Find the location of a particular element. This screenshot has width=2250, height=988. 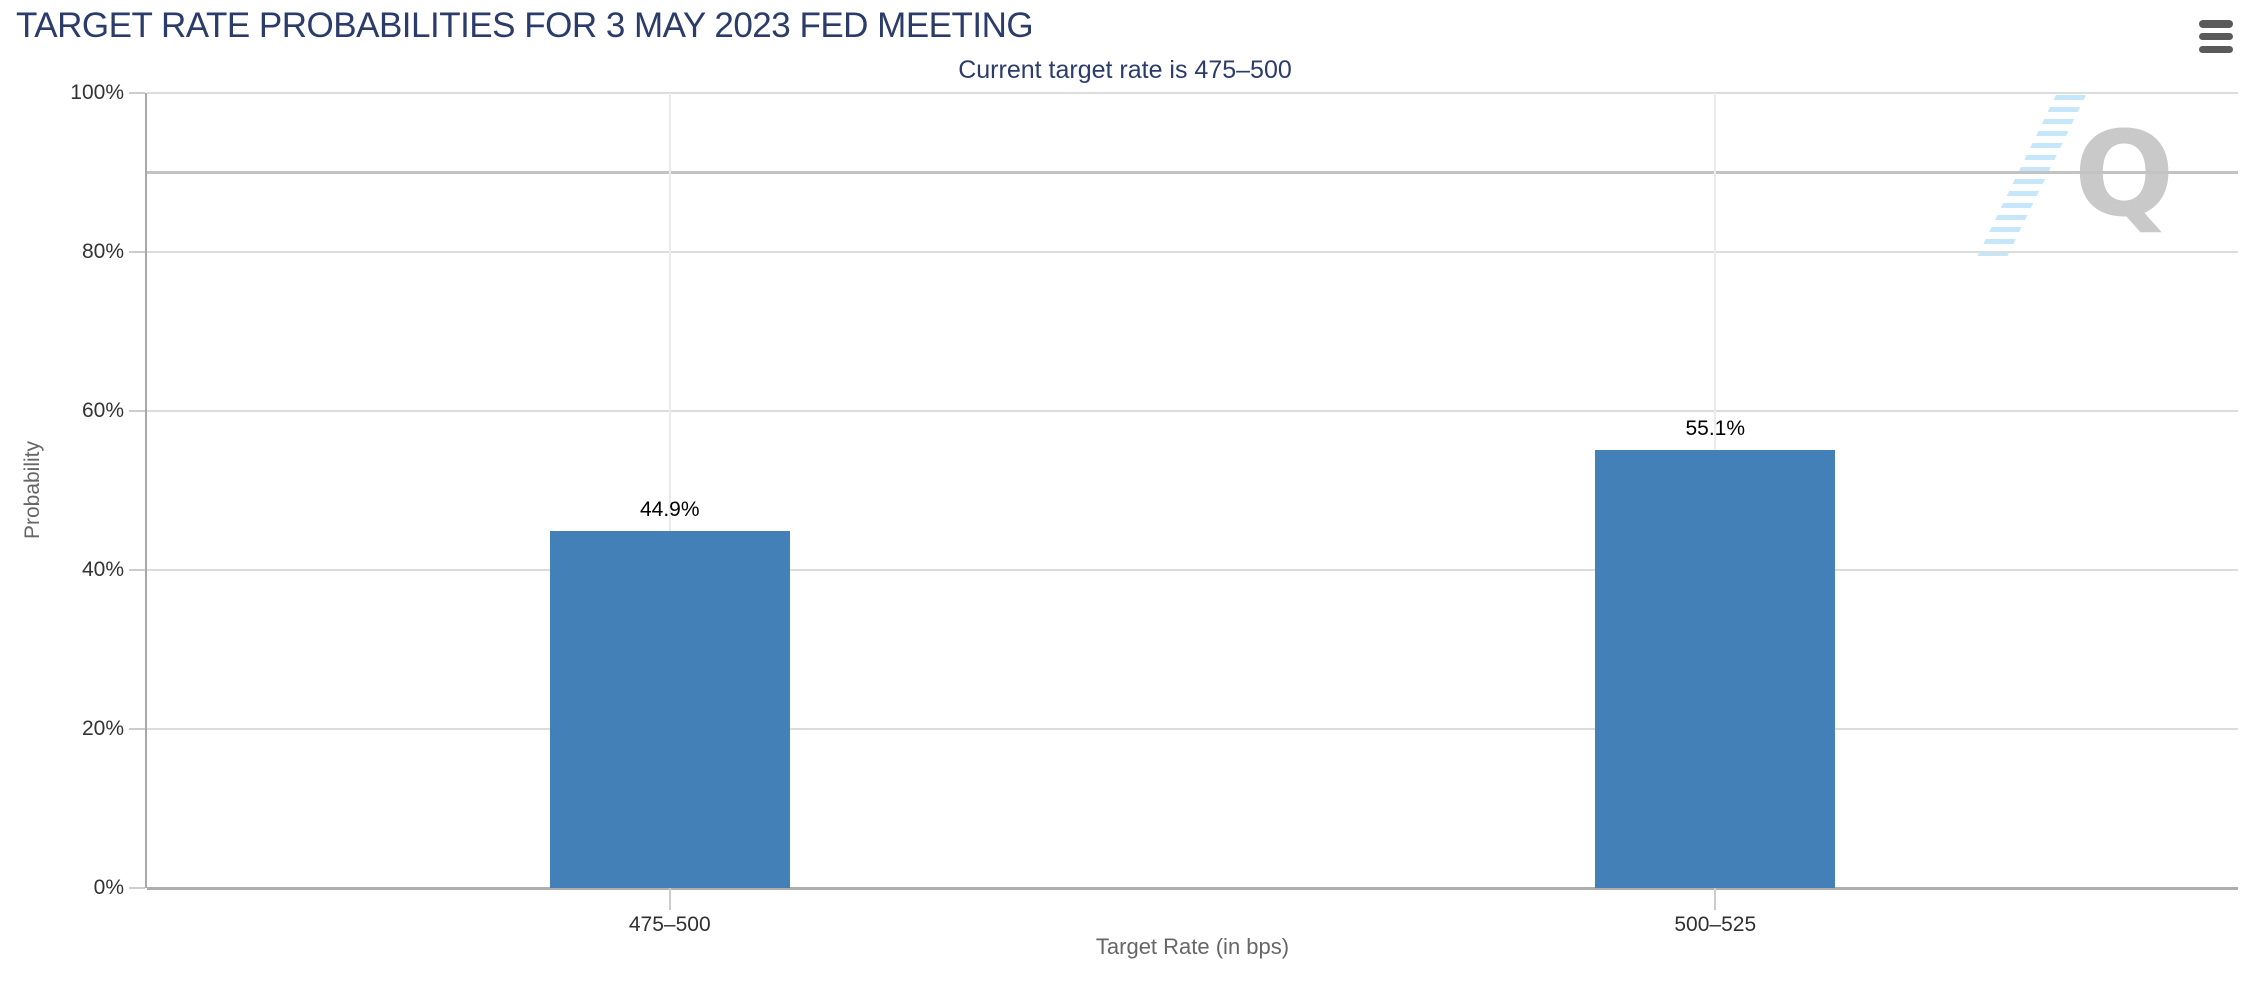

y-tick-label: 20% is located at coordinates (102, 728).